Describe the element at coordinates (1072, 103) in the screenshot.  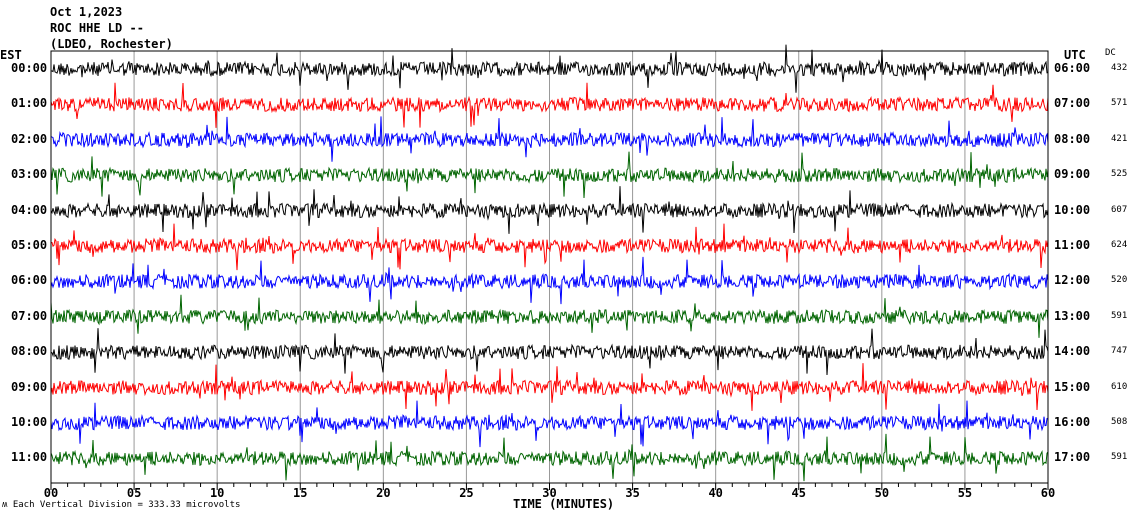
I see `utc-time-label: 07:00` at that location.